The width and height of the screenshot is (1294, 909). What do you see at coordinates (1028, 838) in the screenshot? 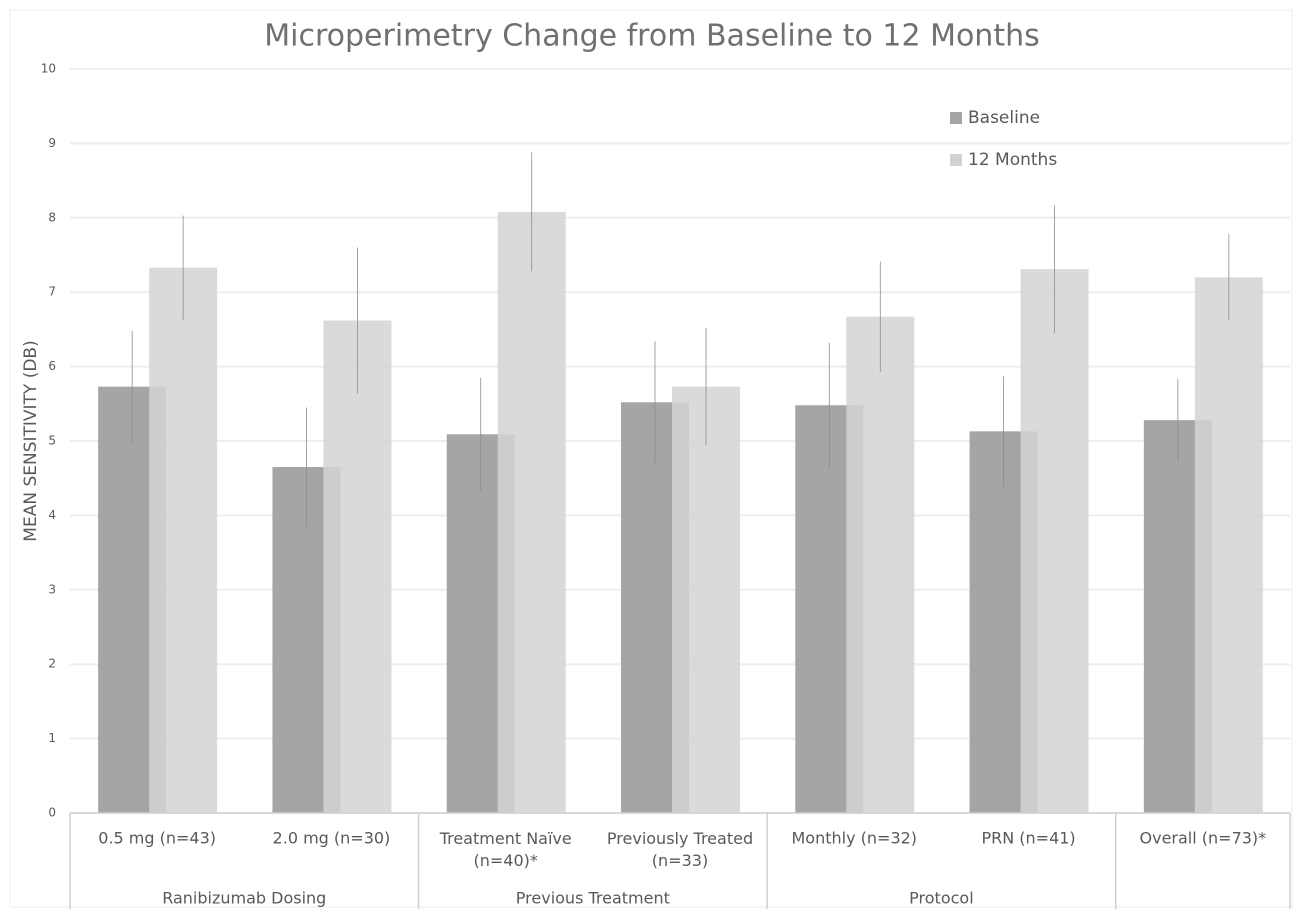
I see `x-tick-label: PRN (n=41)` at bounding box center [1028, 838].